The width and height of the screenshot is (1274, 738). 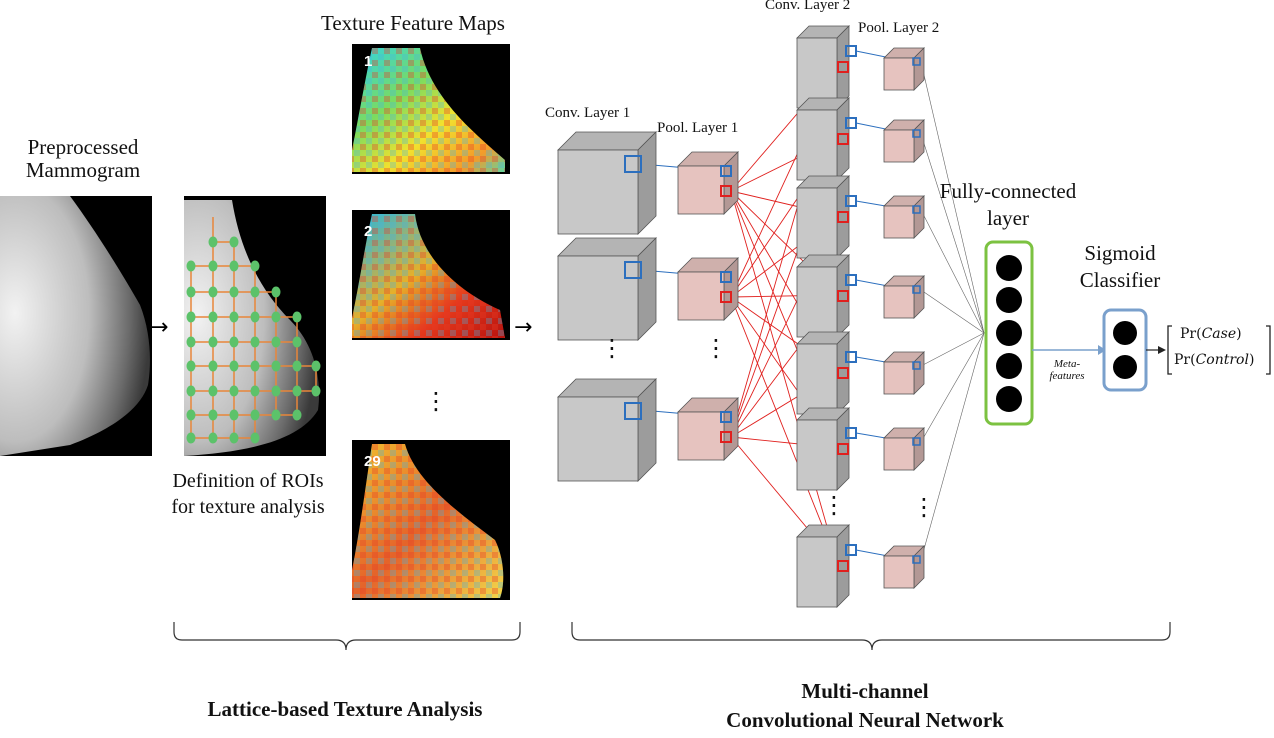 I want to click on preprocessed-label-line2: Mammogram, so click(x=83, y=170).